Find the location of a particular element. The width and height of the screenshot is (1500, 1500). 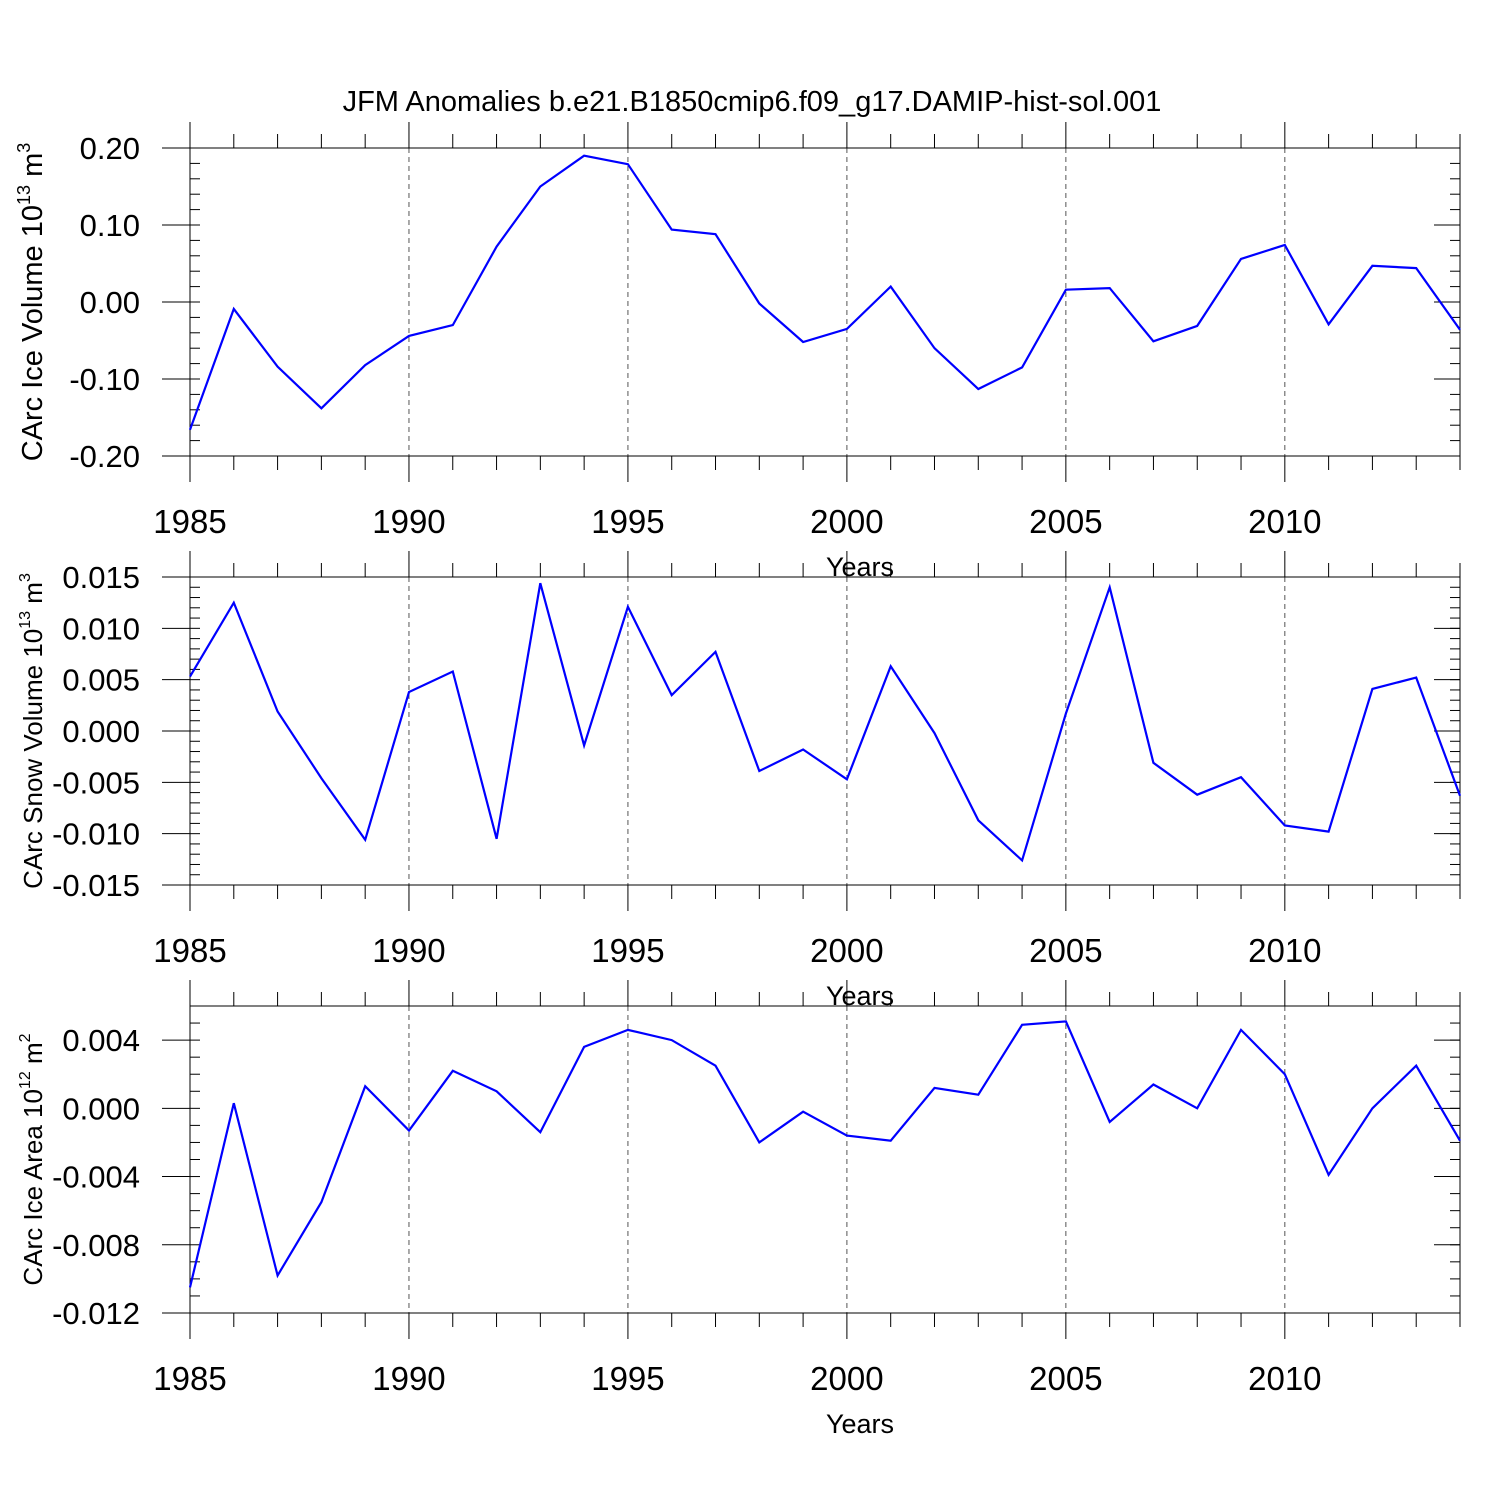

y-tick-label: -0.004 is located at coordinates (96, 1177).